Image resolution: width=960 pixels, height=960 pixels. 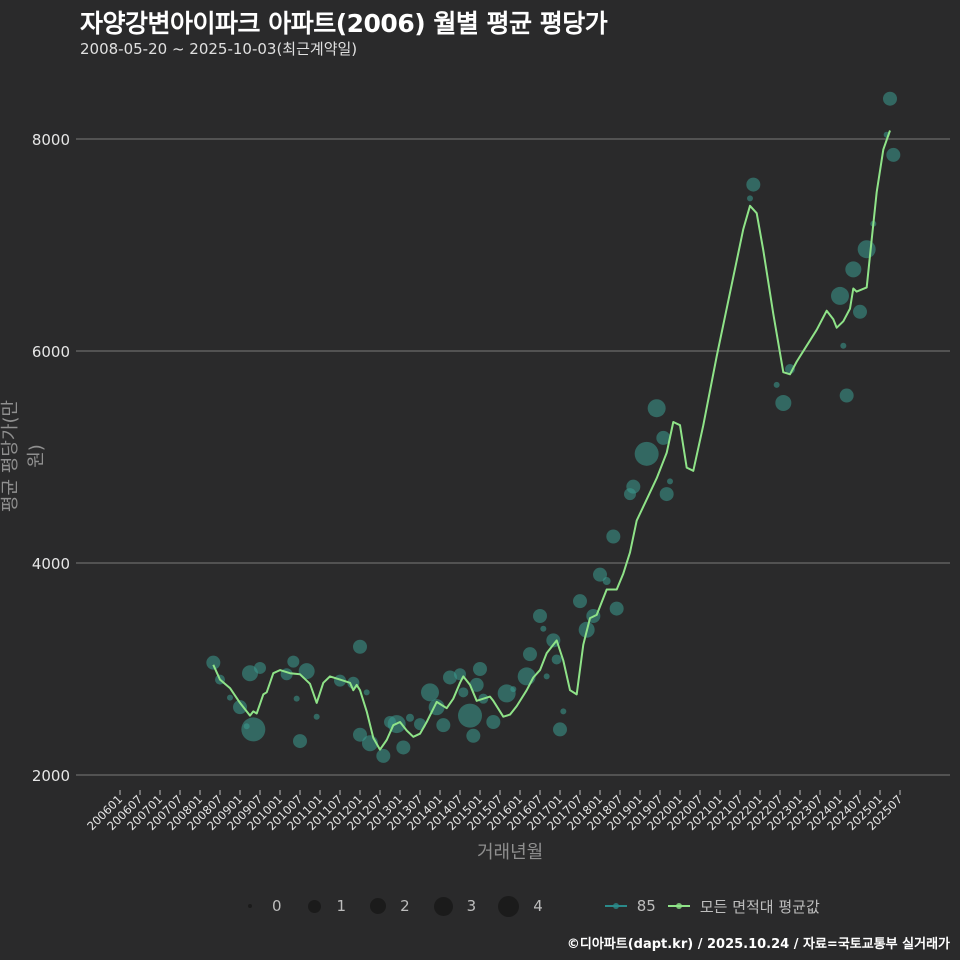 What do you see at coordinates (341, 906) in the screenshot?
I see `legend-size-label: 1` at bounding box center [341, 906].